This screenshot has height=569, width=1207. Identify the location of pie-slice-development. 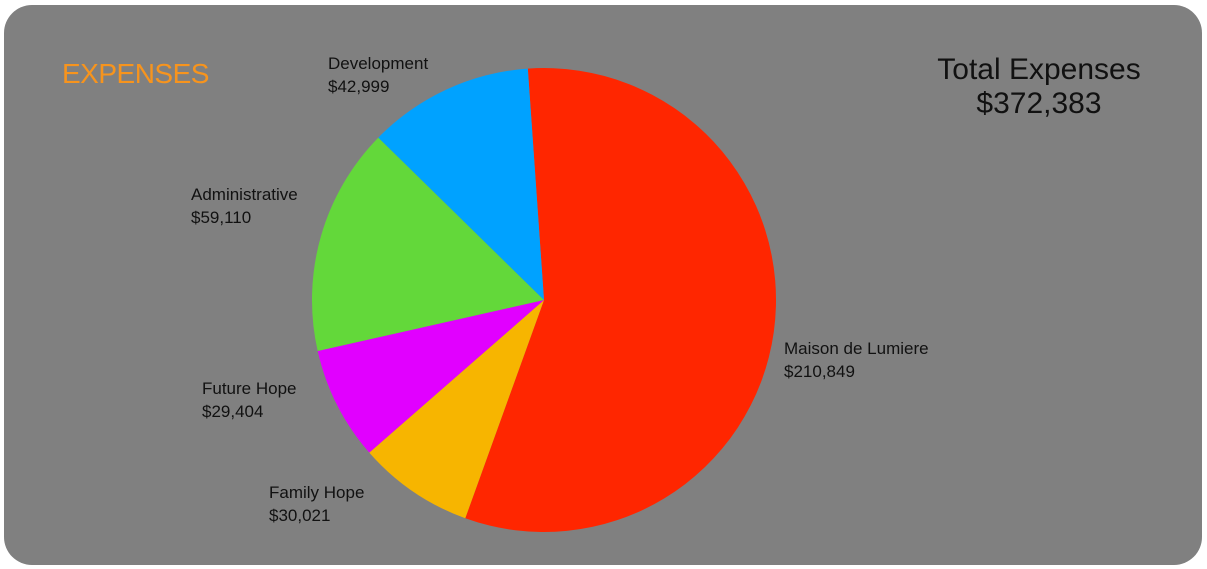
(461, 184).